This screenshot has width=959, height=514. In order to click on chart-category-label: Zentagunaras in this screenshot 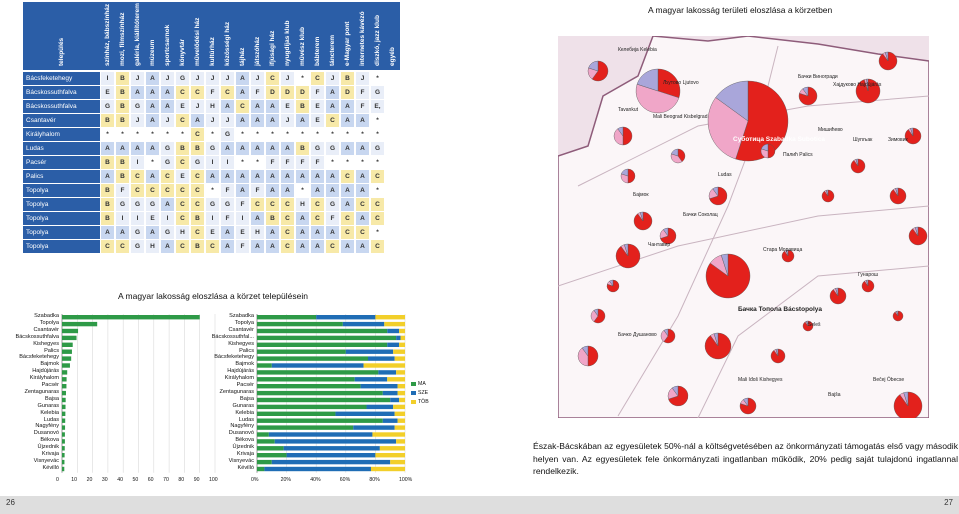, I will do `click(41, 391)`.